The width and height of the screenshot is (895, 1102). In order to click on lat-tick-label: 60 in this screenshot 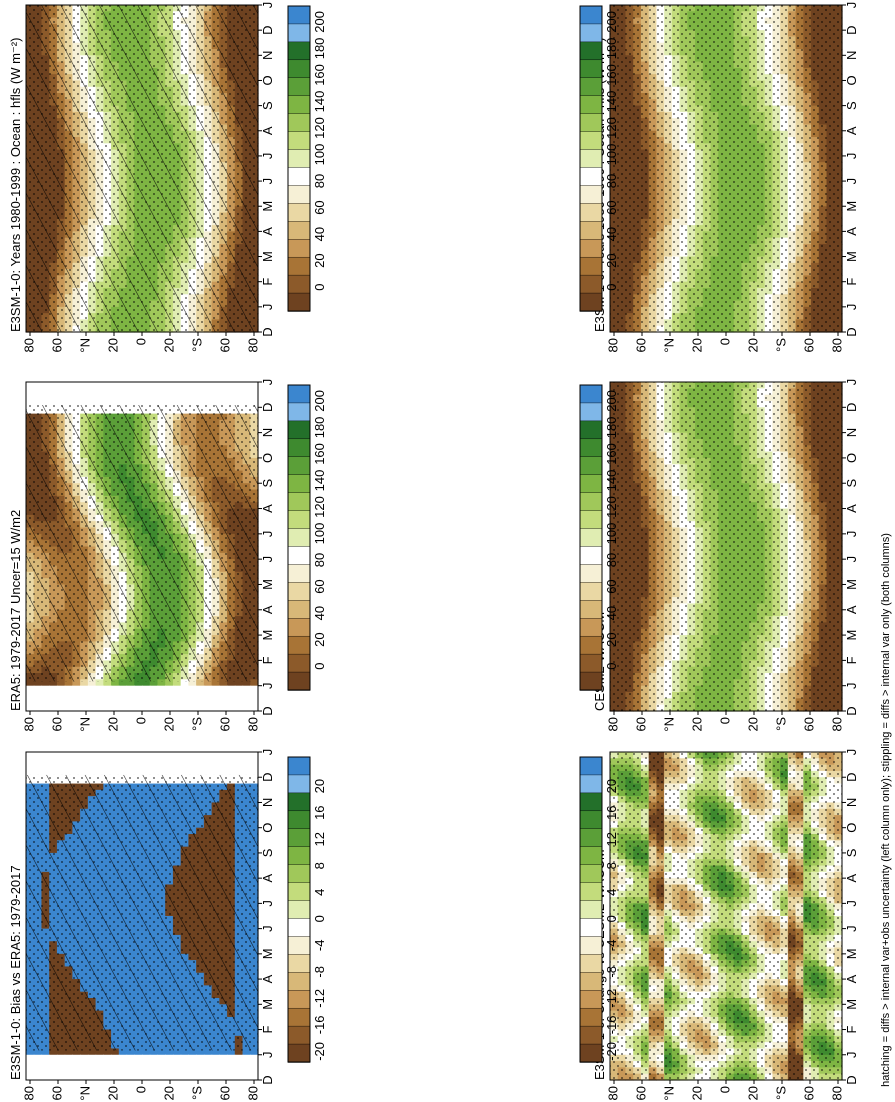, I will do `click(56, 345)`.